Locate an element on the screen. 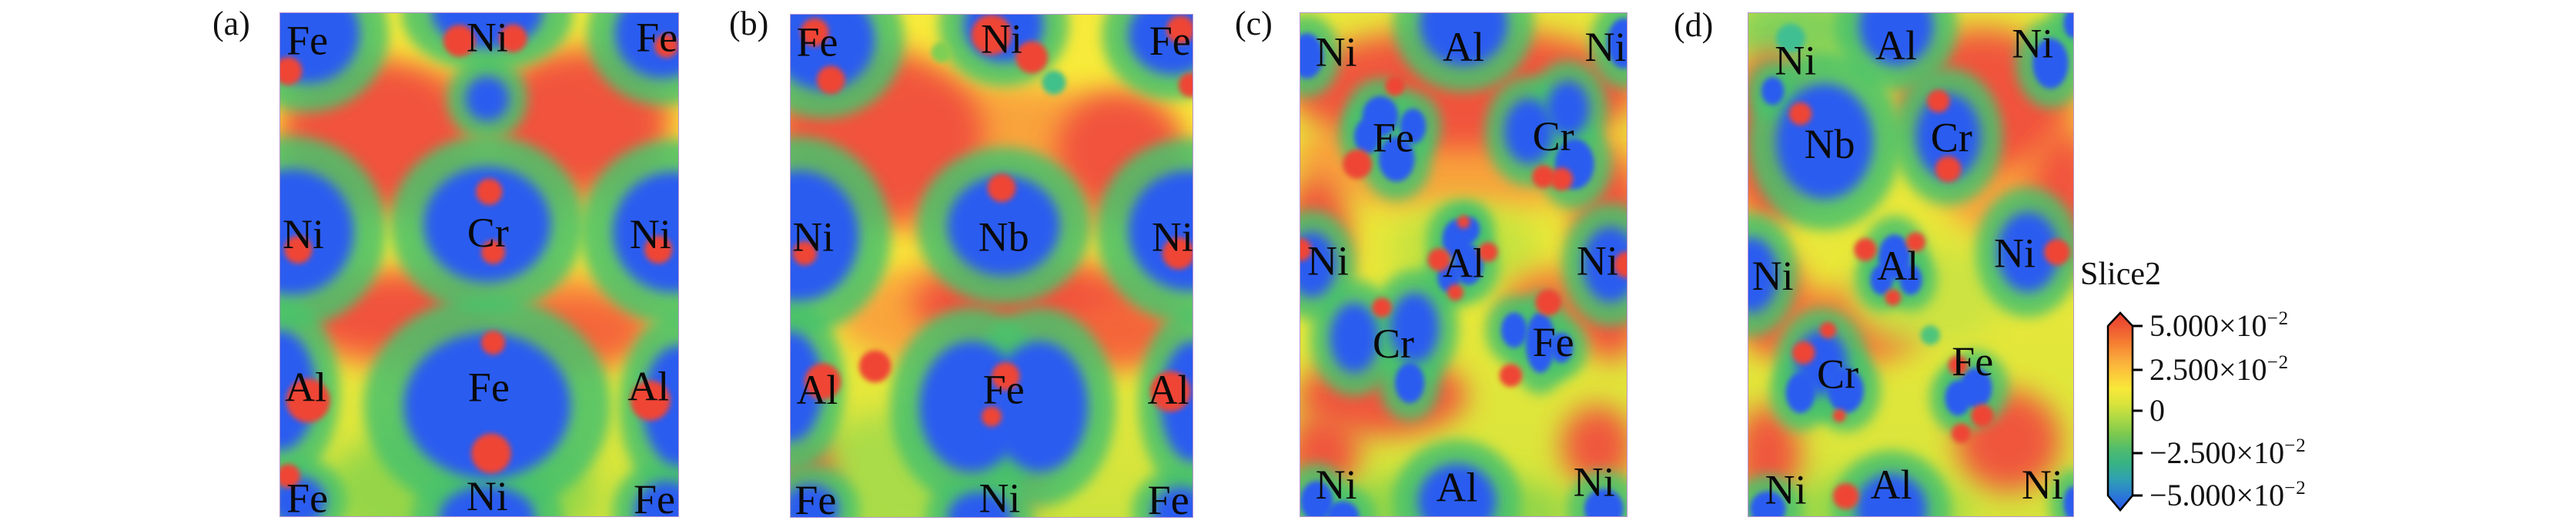  colorbar-arrow-bar-icon is located at coordinates (2120, 411).